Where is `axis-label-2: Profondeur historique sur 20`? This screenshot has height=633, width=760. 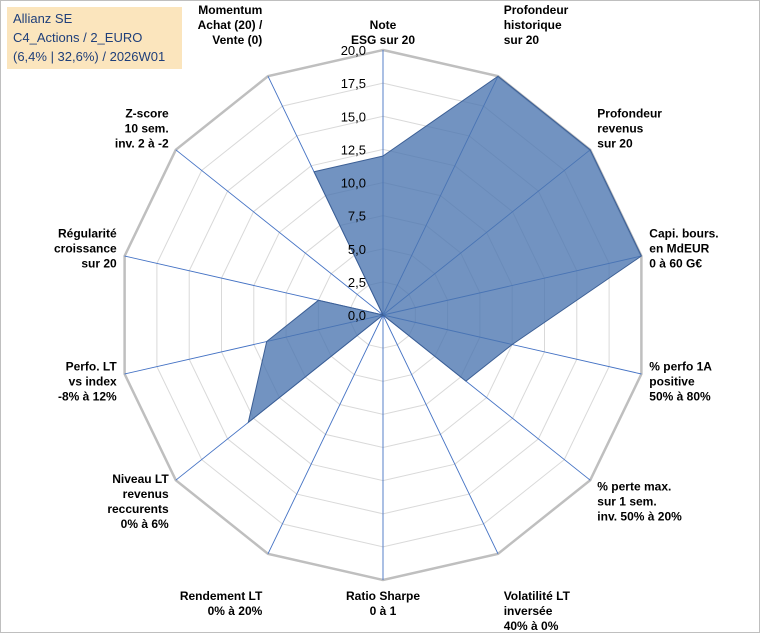
axis-label-2: Profondeur historique sur 20 is located at coordinates (536, 25).